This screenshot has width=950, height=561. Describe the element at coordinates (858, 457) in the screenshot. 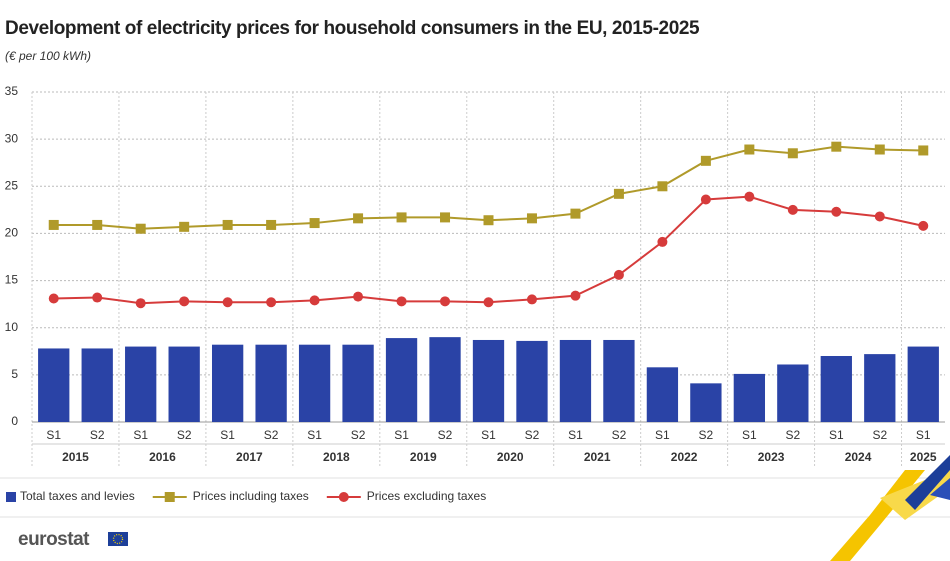

I see `group-label: 2024` at that location.